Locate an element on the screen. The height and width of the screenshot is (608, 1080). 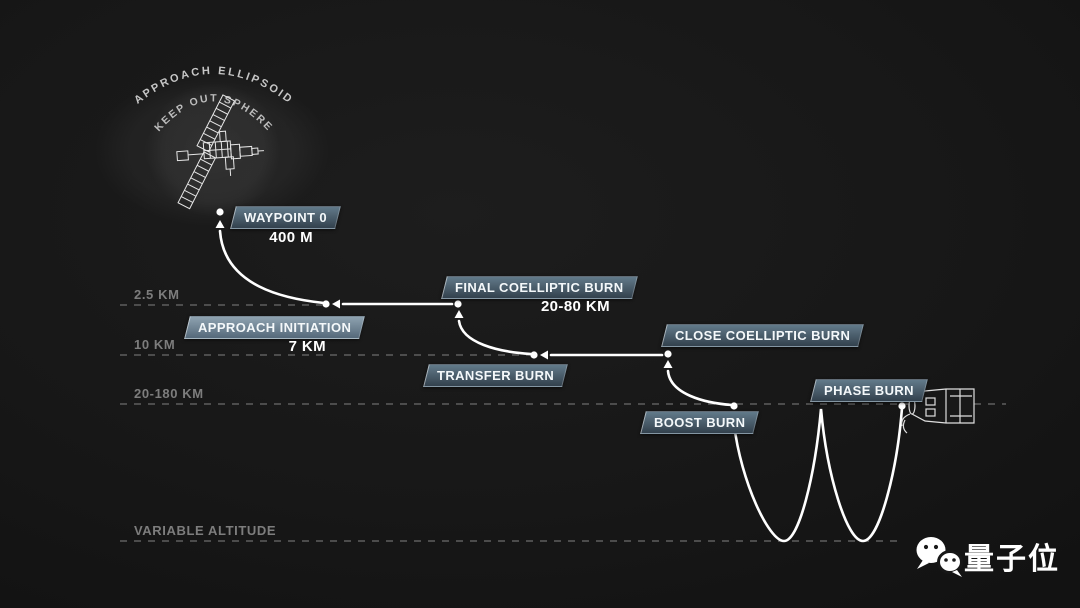
tag-transfer-burn-label: TRANSFER BURN is located at coordinates (496, 375).